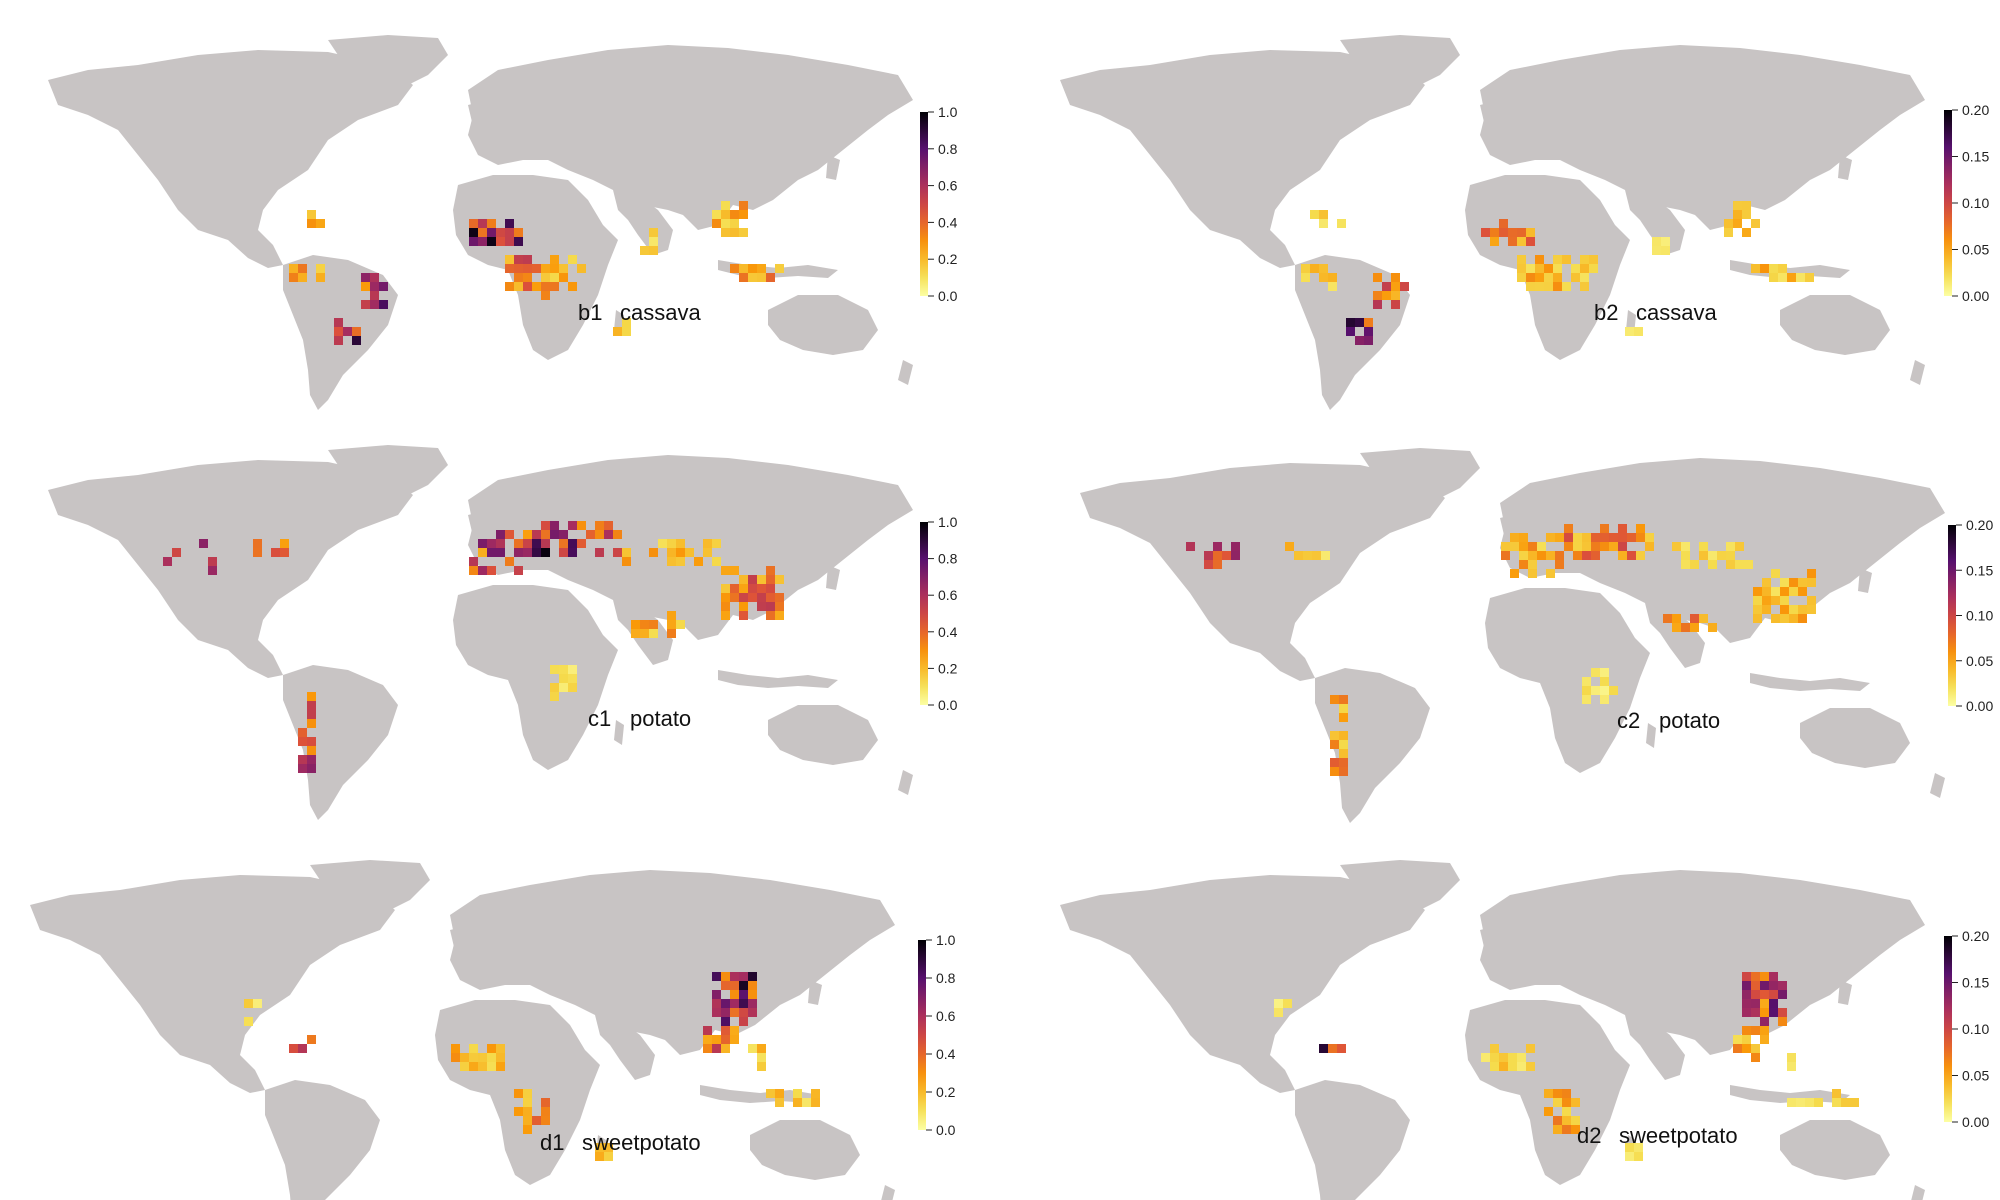 Image resolution: width=2000 pixels, height=1200 pixels. Describe the element at coordinates (1589, 1135) in the screenshot. I see `panel-letter: d2` at that location.